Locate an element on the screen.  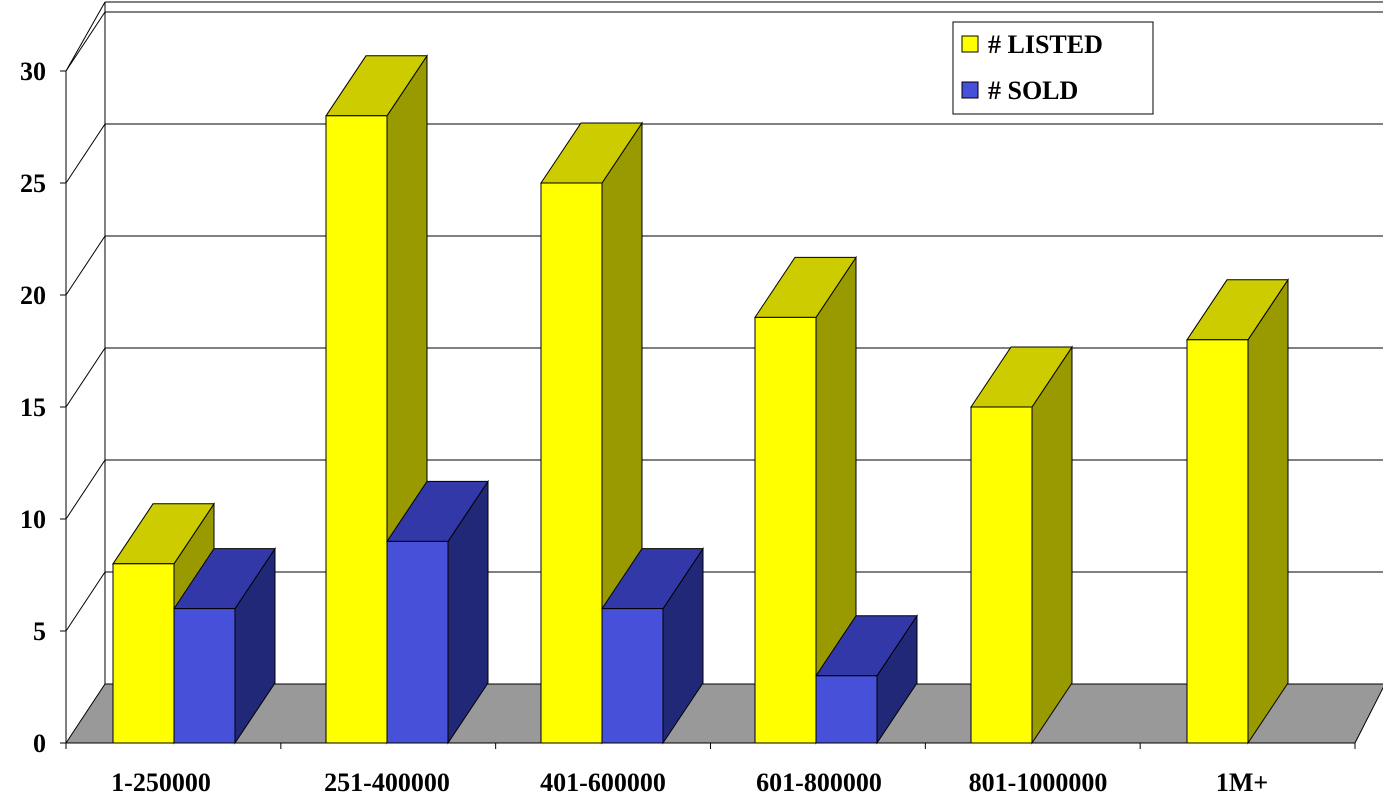
legend-label: # SOLD is located at coordinates (1033, 90).